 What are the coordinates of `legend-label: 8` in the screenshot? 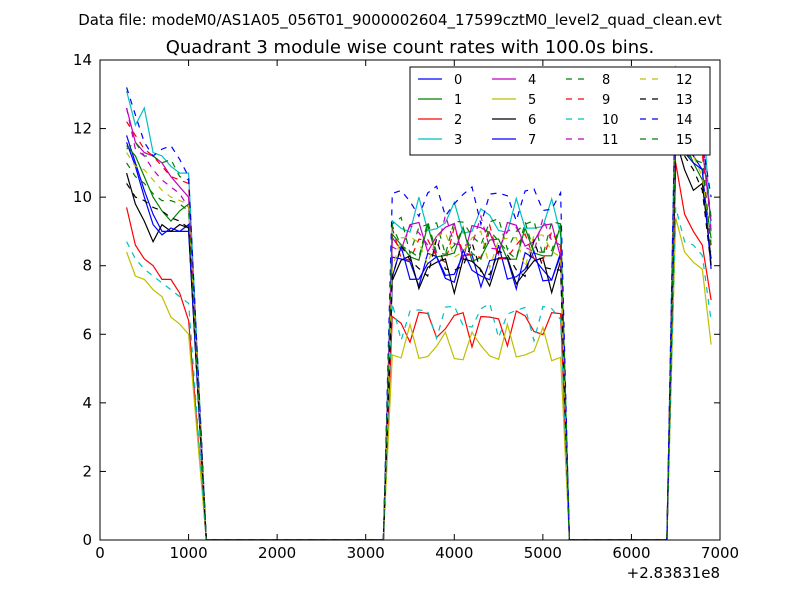 It's located at (606, 80).